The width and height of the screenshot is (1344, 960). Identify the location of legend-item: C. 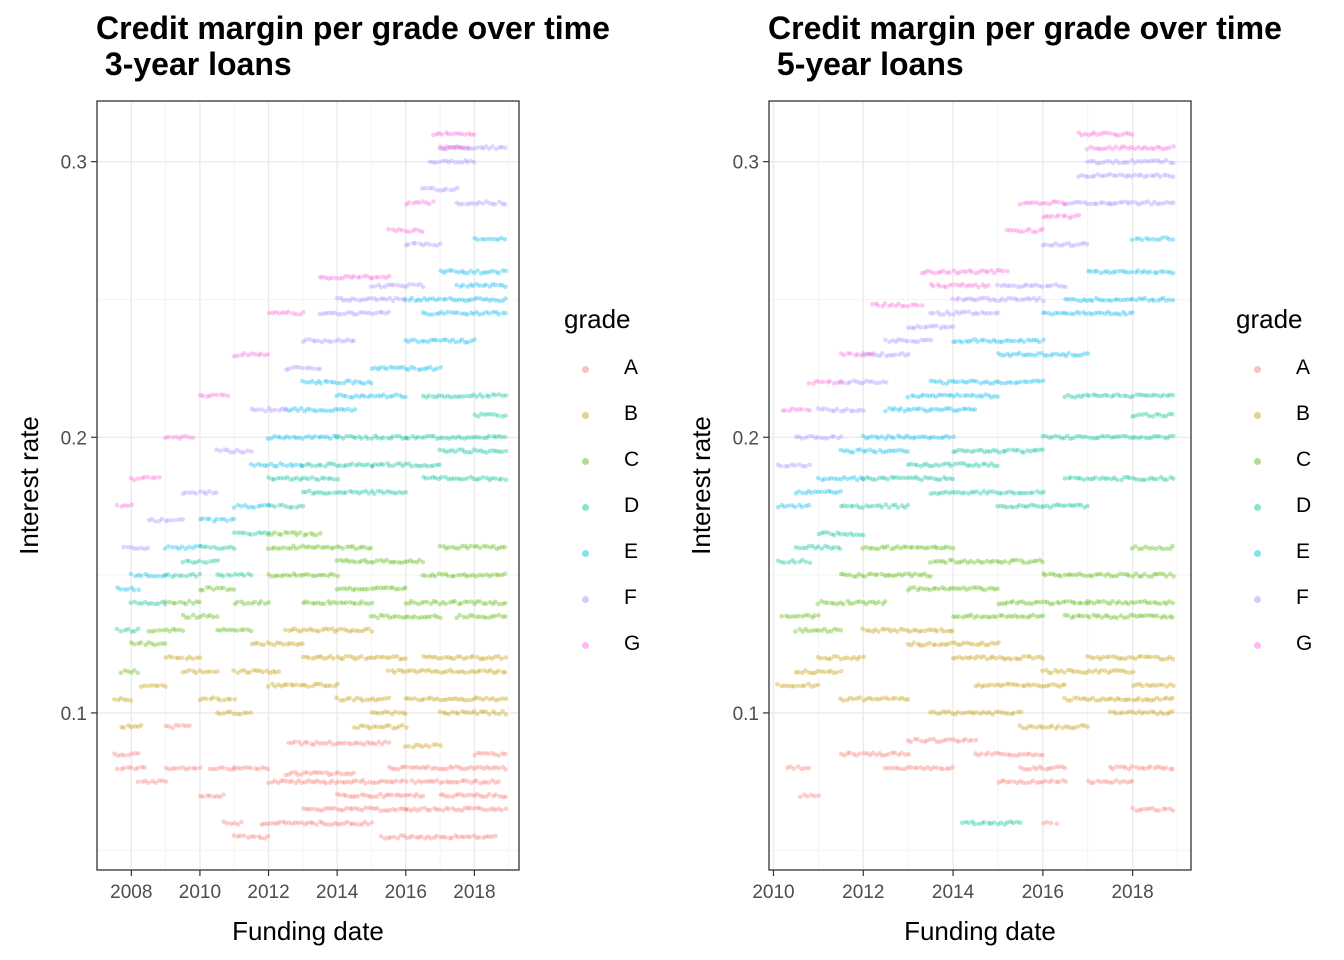
(616, 462).